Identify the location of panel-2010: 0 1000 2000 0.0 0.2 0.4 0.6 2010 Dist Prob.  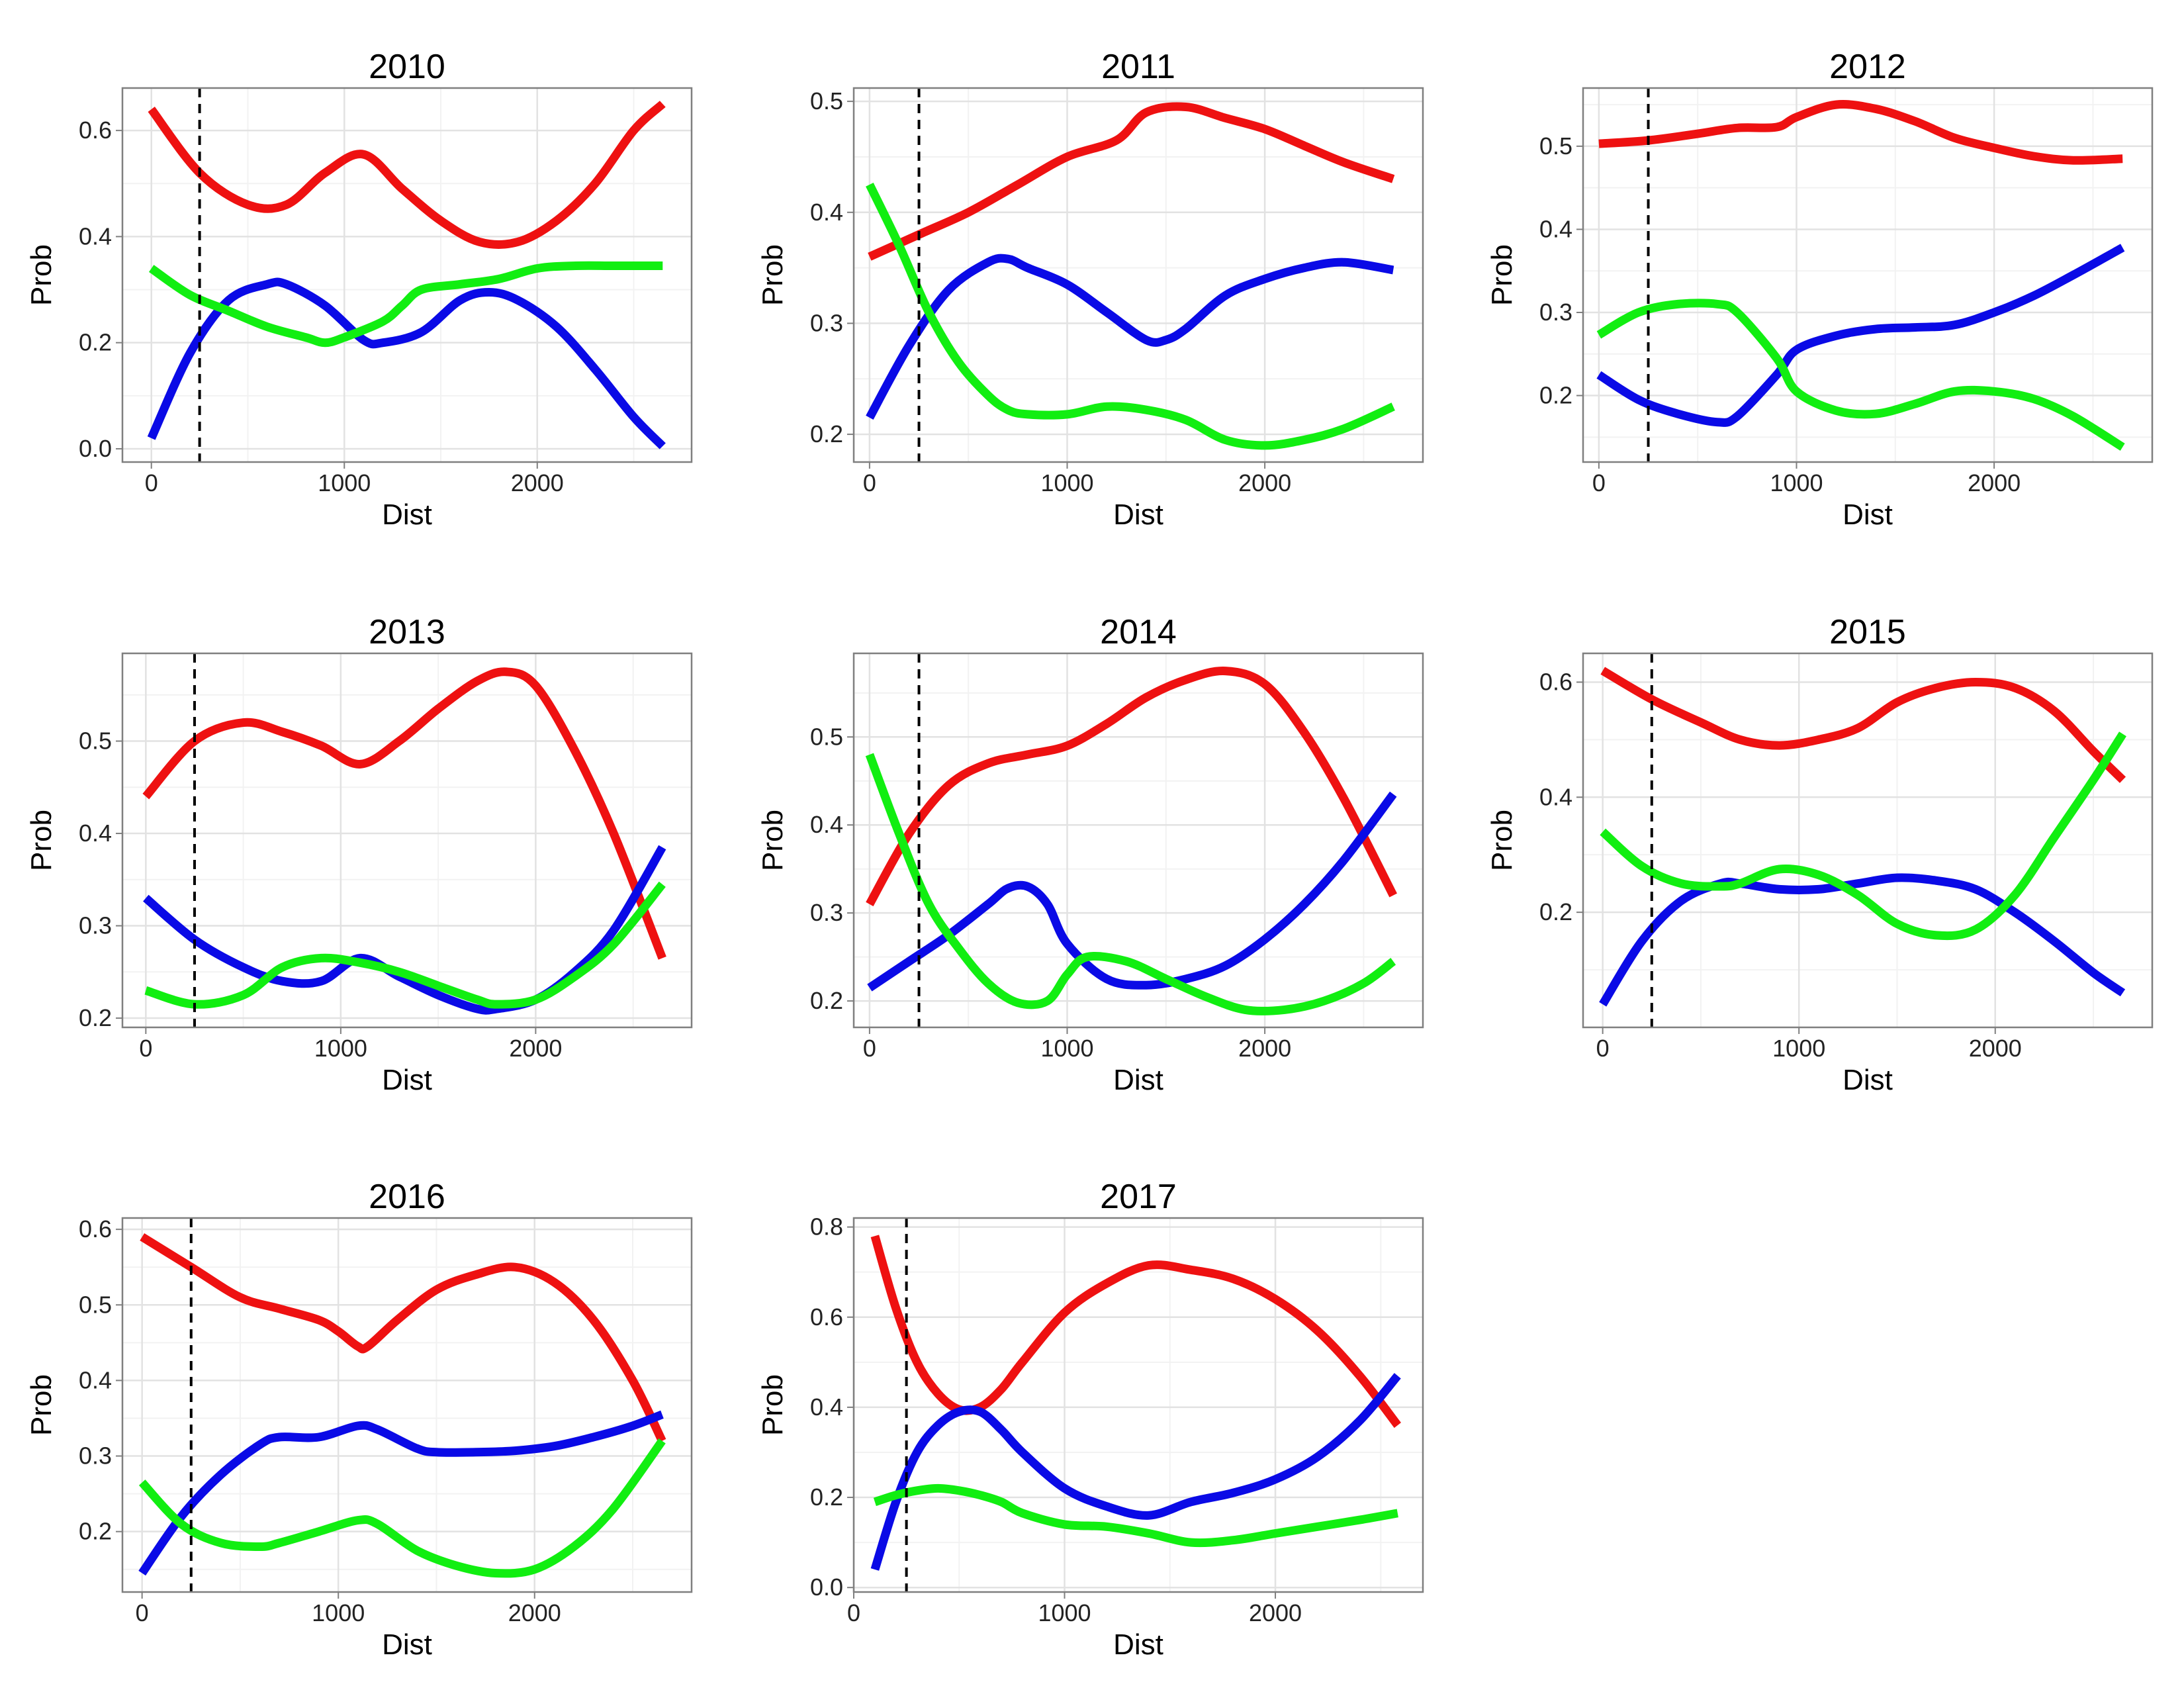
(359, 289).